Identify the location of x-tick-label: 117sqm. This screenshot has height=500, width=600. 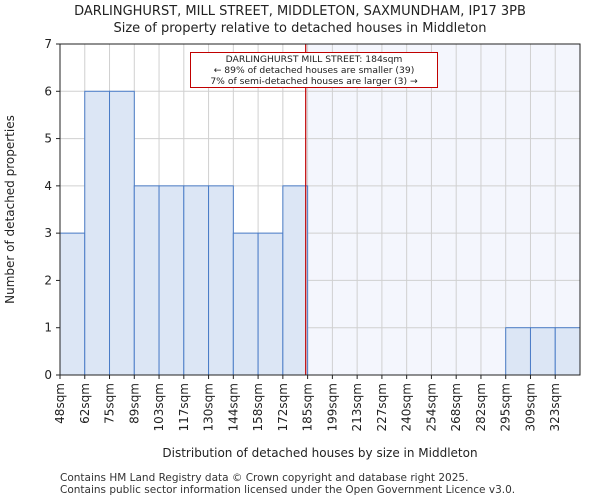
(184, 407).